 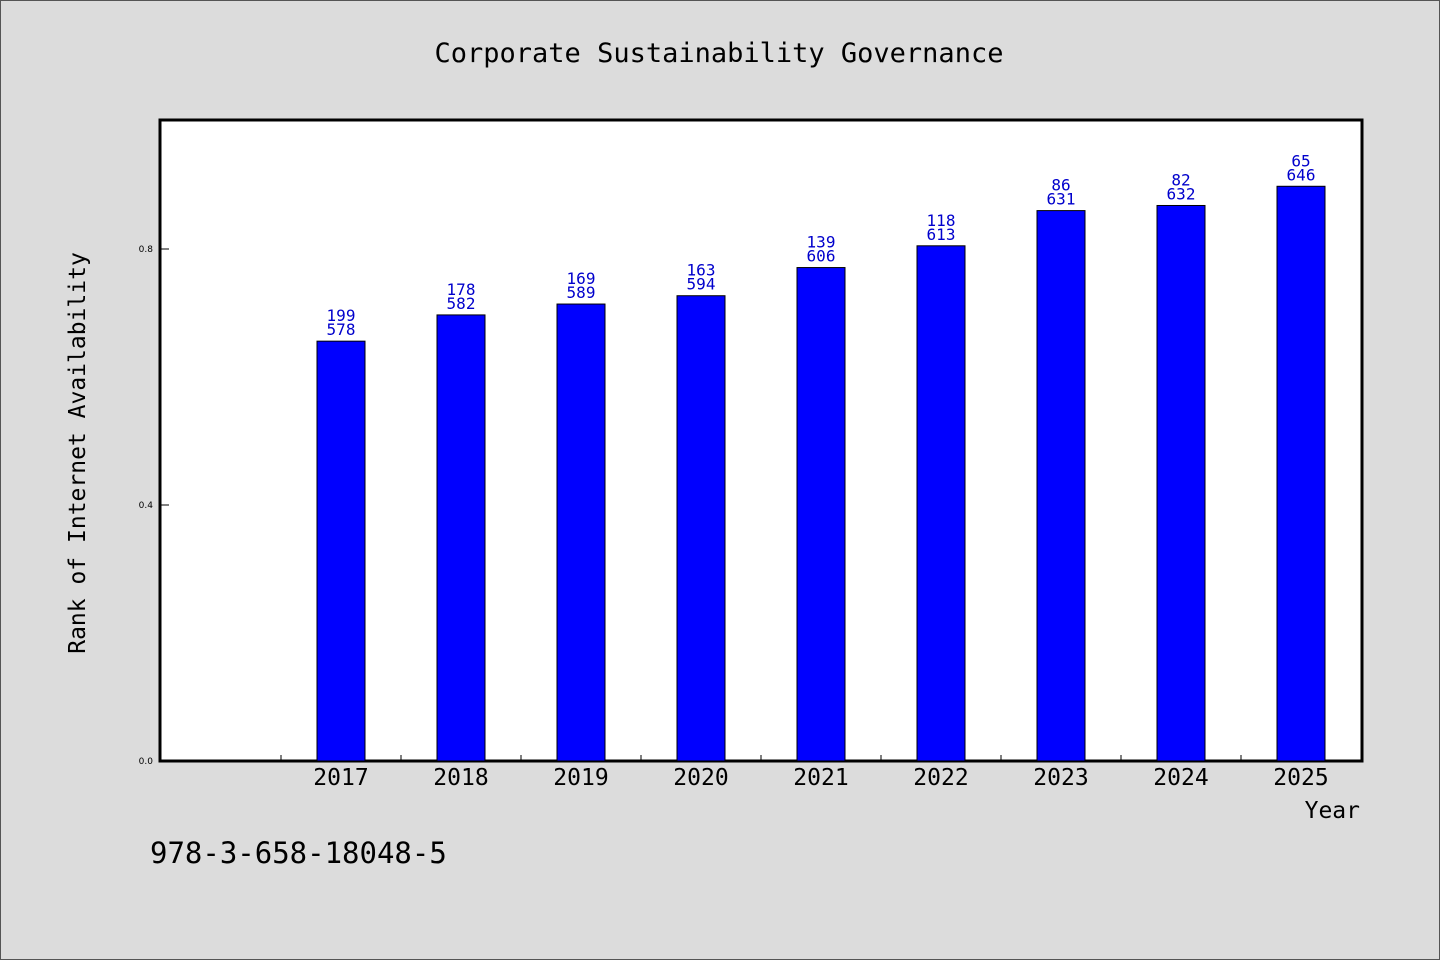 I want to click on data-label-top: 199, so click(x=341, y=315).